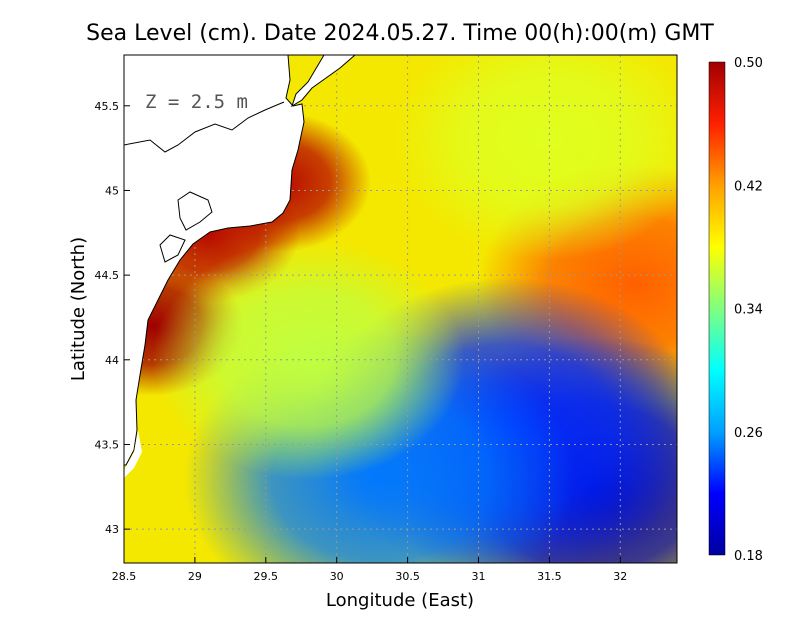 This screenshot has height=618, width=800. What do you see at coordinates (717, 308) in the screenshot?
I see `colorbar` at bounding box center [717, 308].